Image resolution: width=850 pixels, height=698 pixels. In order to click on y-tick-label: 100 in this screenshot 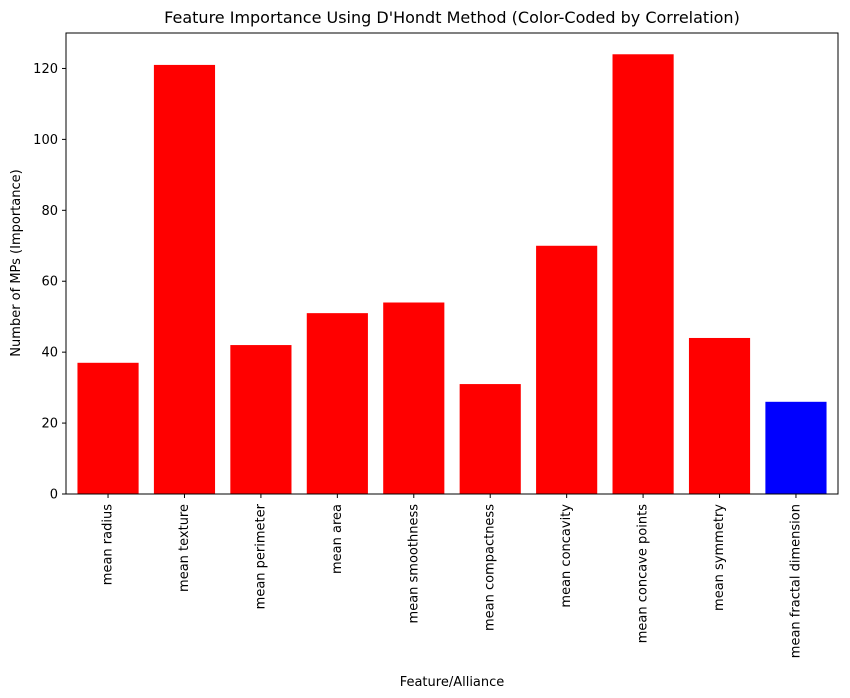, I will do `click(45, 140)`.